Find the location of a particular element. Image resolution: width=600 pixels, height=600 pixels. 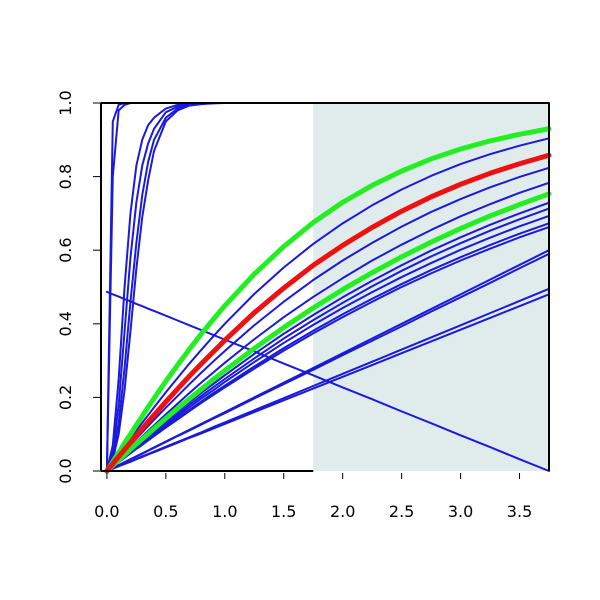

y-tick-label: 0.0 is located at coordinates (65, 470).